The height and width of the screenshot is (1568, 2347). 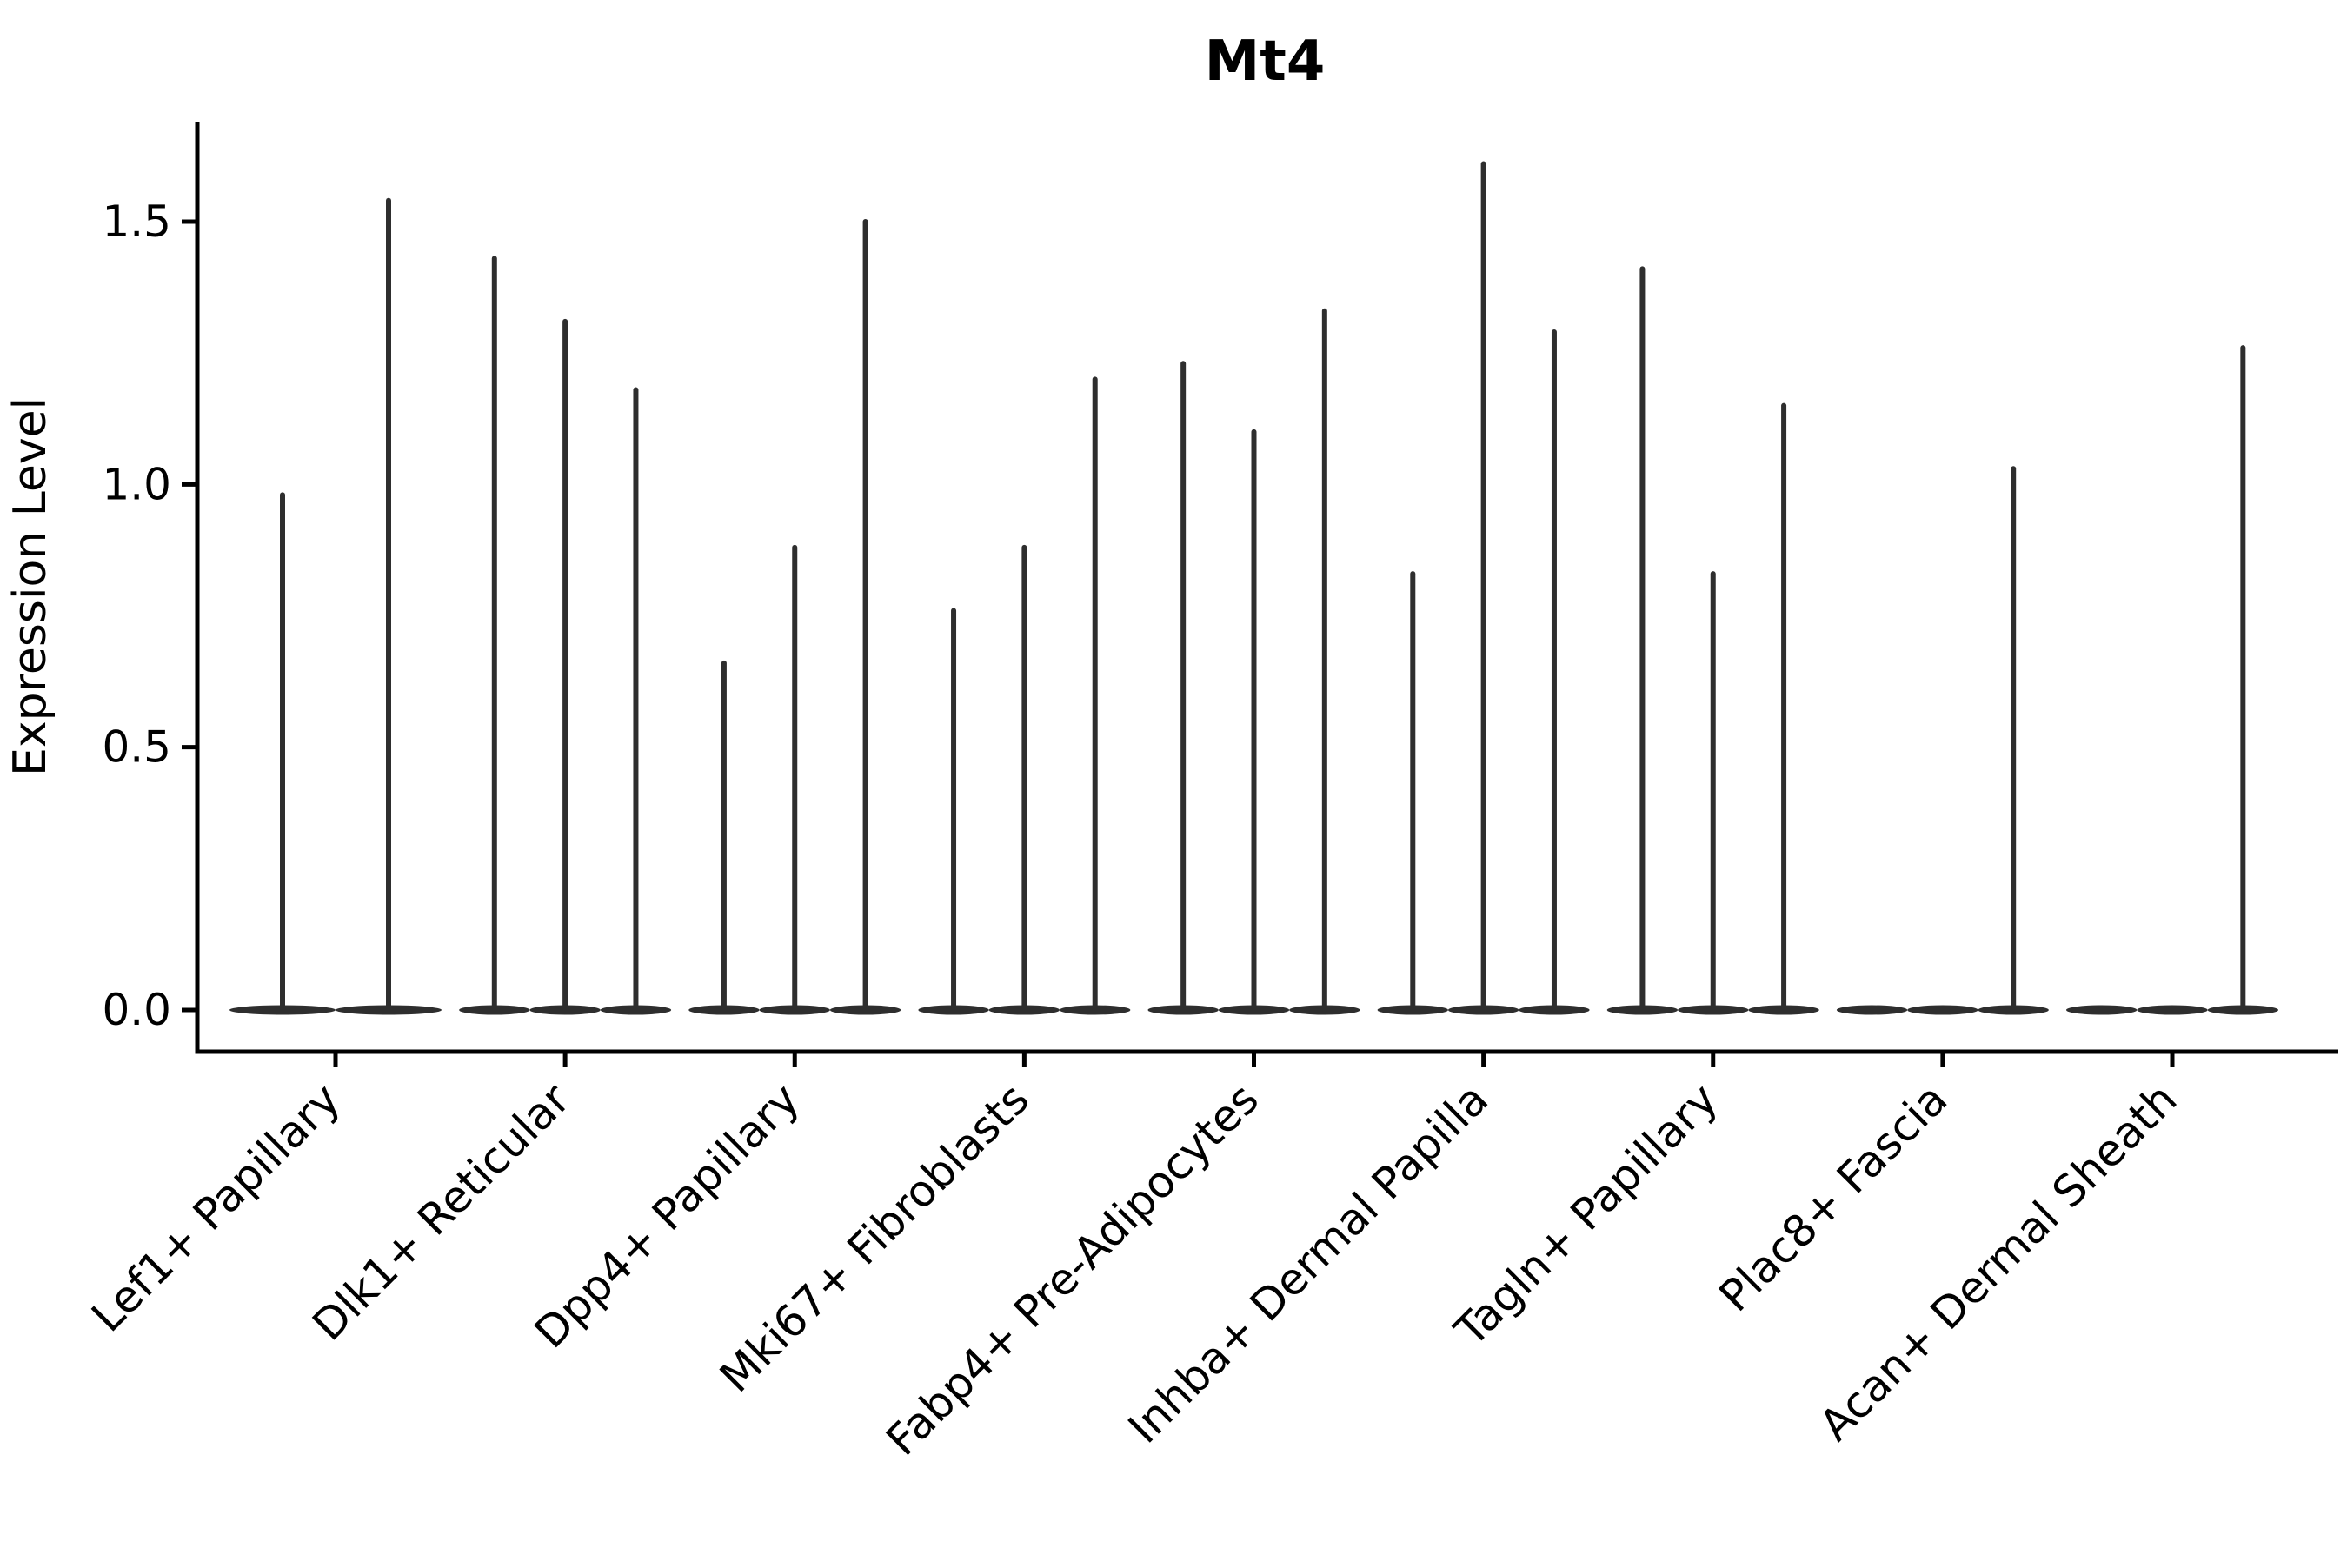 What do you see at coordinates (1834, 1197) in the screenshot?
I see `x-tick-label: Plac8+ Fascia` at bounding box center [1834, 1197].